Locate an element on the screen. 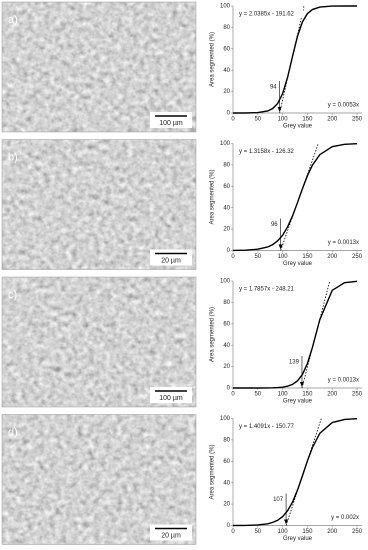  fit-label: y = 1.4091x - 150.77 is located at coordinates (267, 427).